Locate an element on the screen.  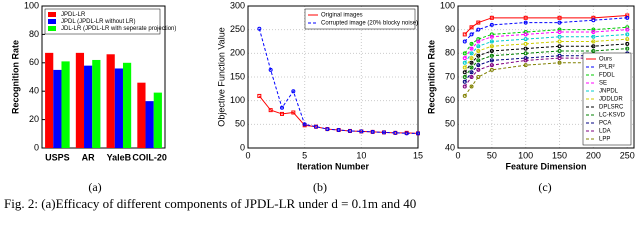
legend-label: SE is located at coordinates (603, 84).